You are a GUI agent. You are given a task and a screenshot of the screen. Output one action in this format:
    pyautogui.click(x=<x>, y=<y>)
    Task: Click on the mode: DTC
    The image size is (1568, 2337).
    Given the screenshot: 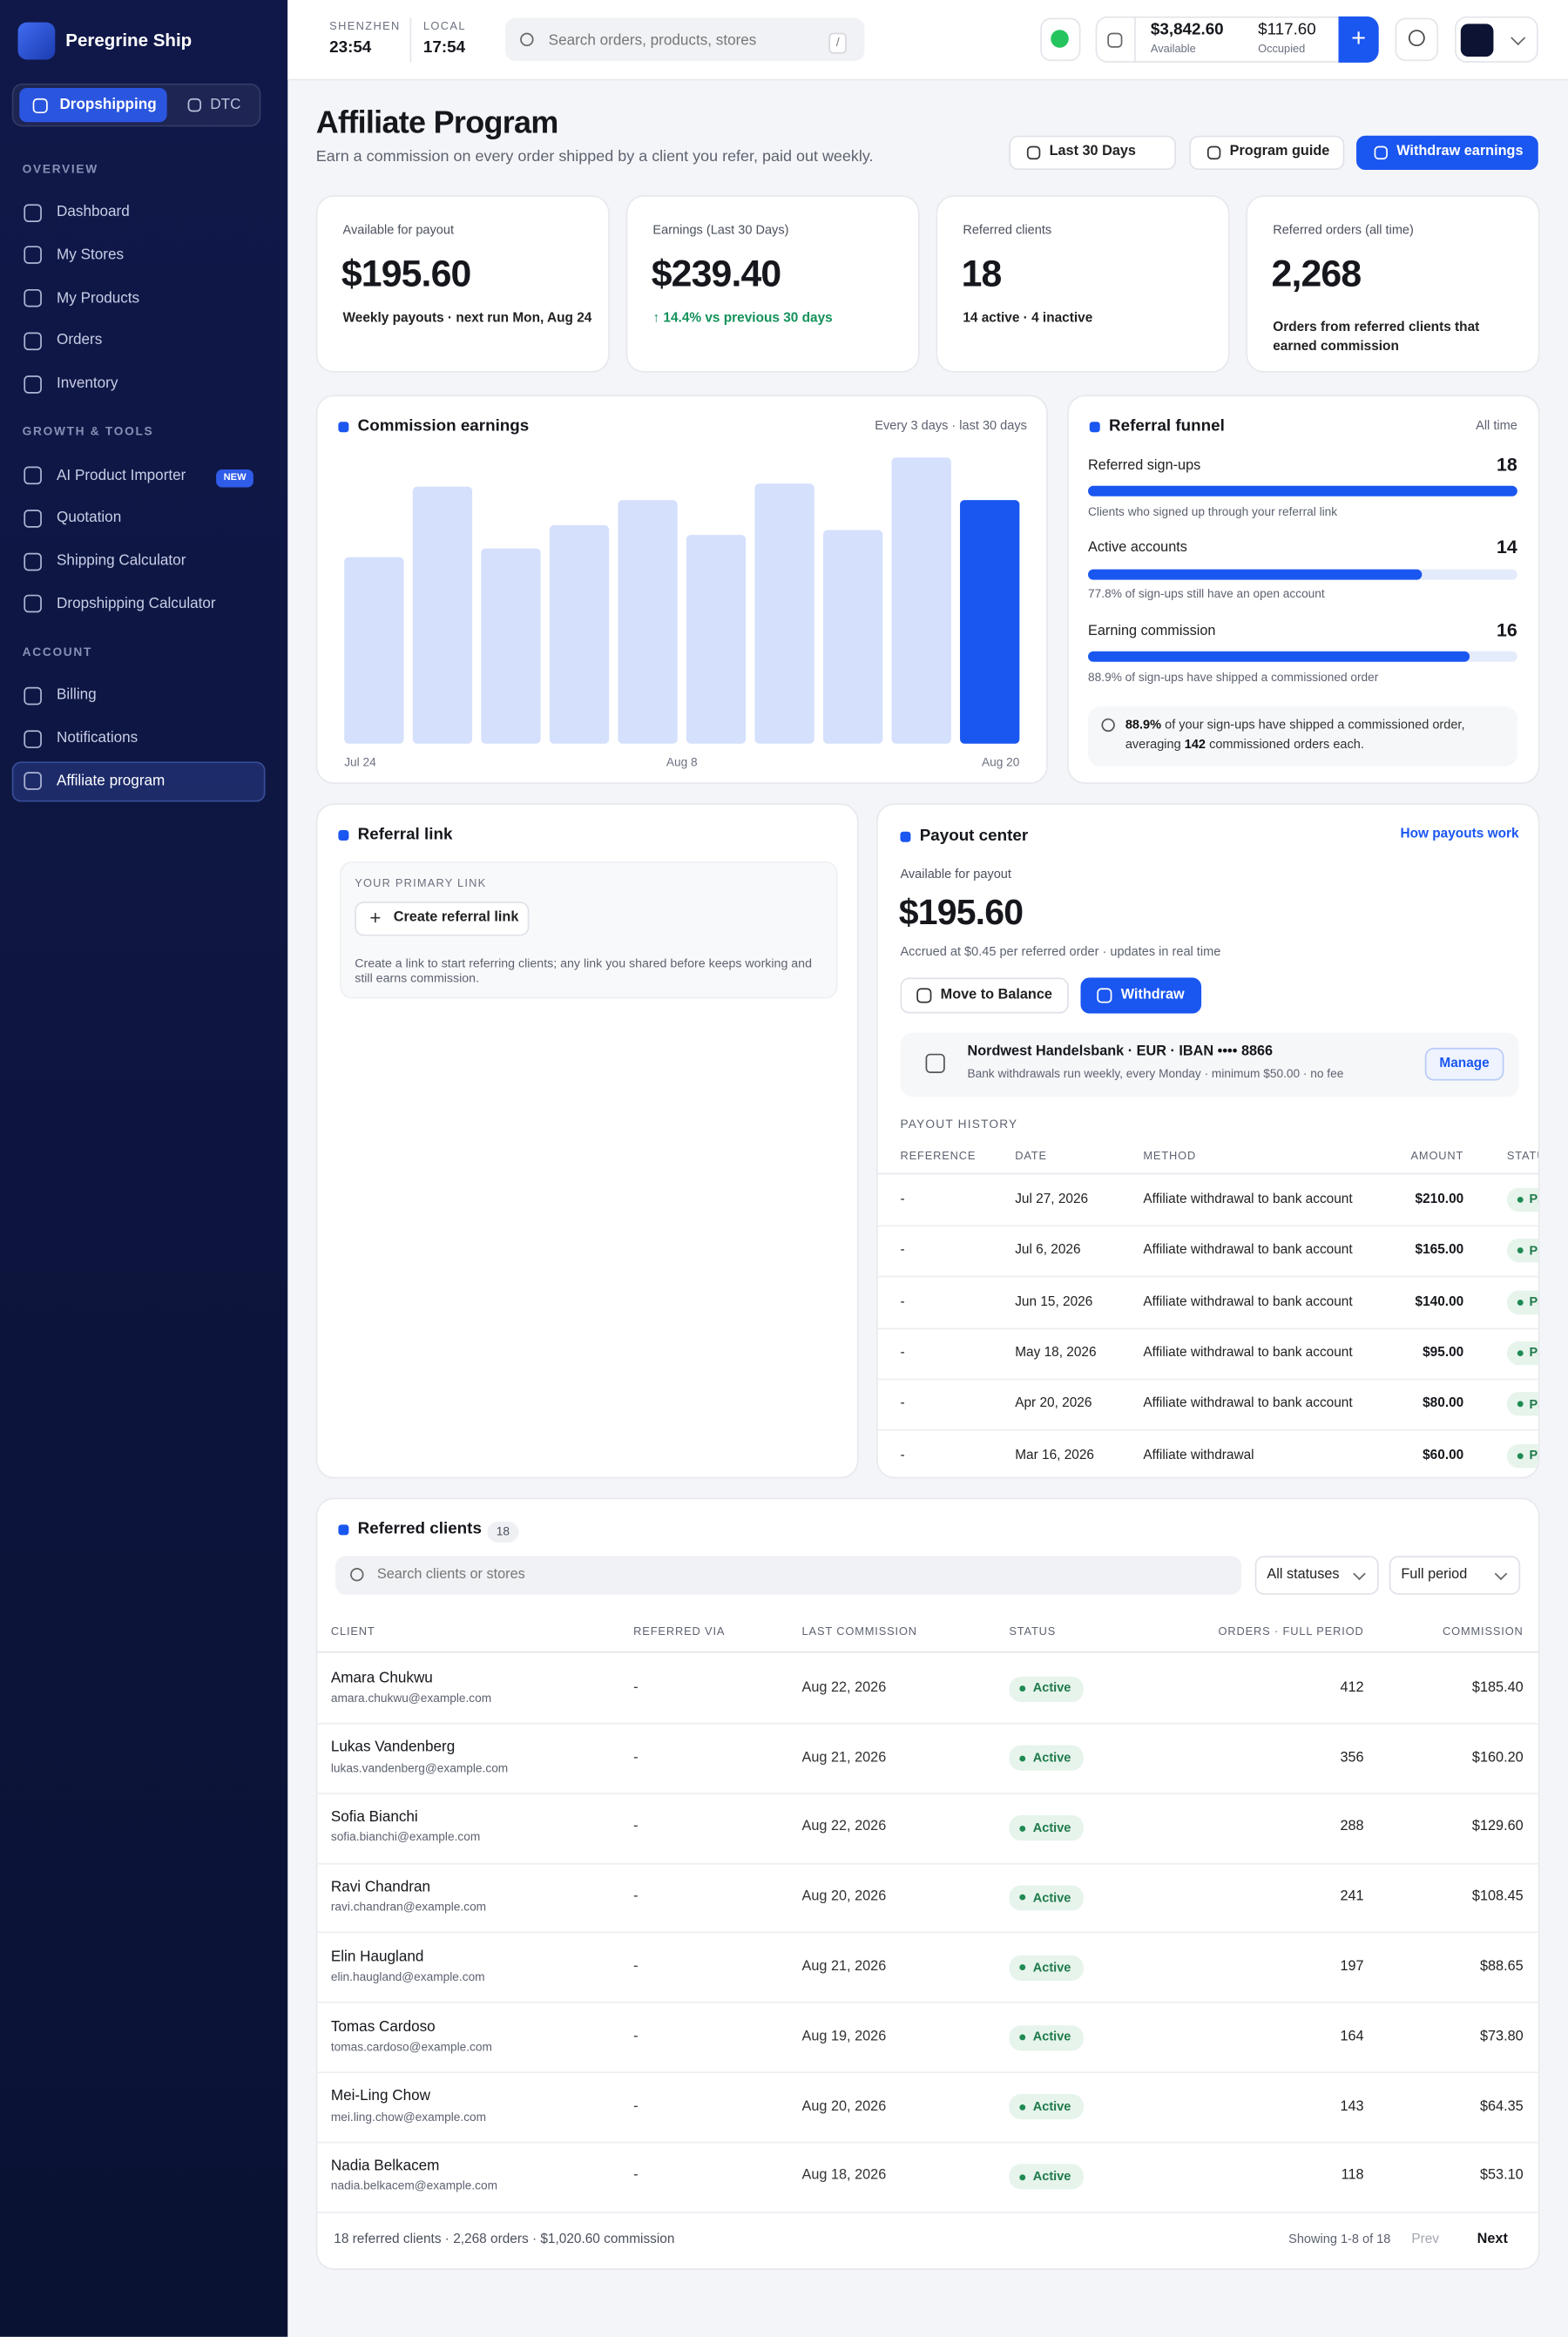 What is the action you would take?
    pyautogui.click(x=225, y=105)
    